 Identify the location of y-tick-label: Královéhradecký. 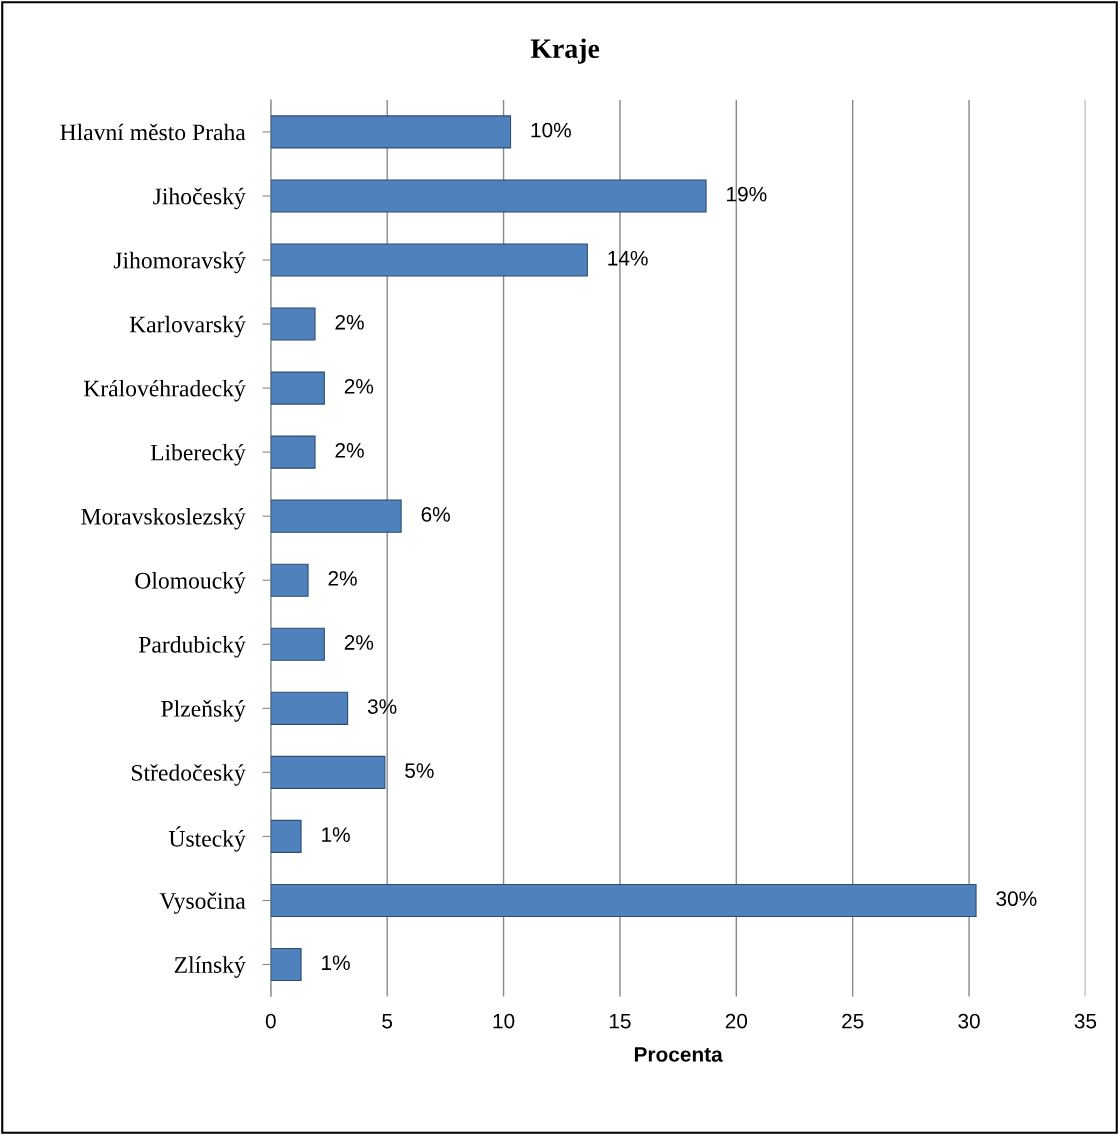
(164, 390).